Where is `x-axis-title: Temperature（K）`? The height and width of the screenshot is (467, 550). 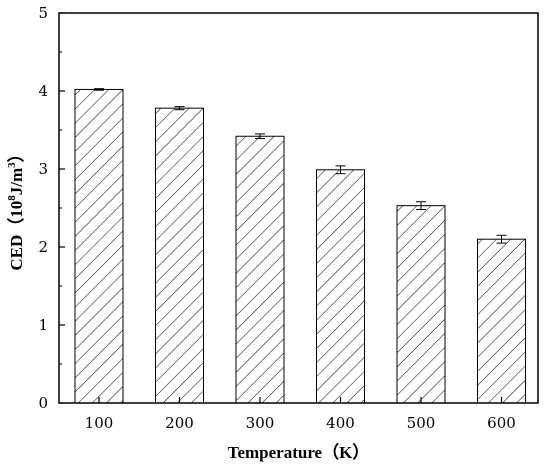
x-axis-title: Temperature（K） is located at coordinates (299, 452).